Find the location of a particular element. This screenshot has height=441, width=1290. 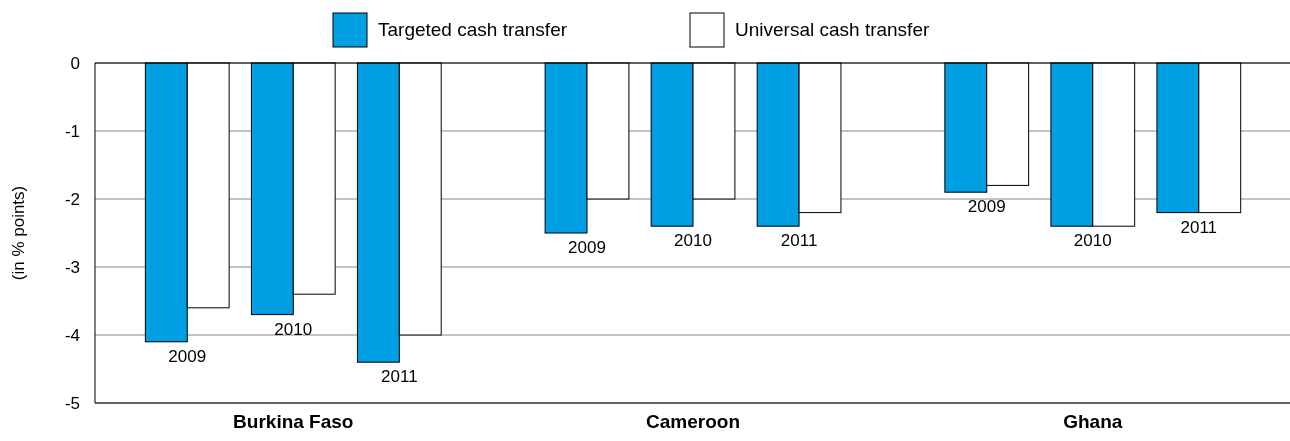

legend-label: Targeted cash transfer is located at coordinates (473, 29).